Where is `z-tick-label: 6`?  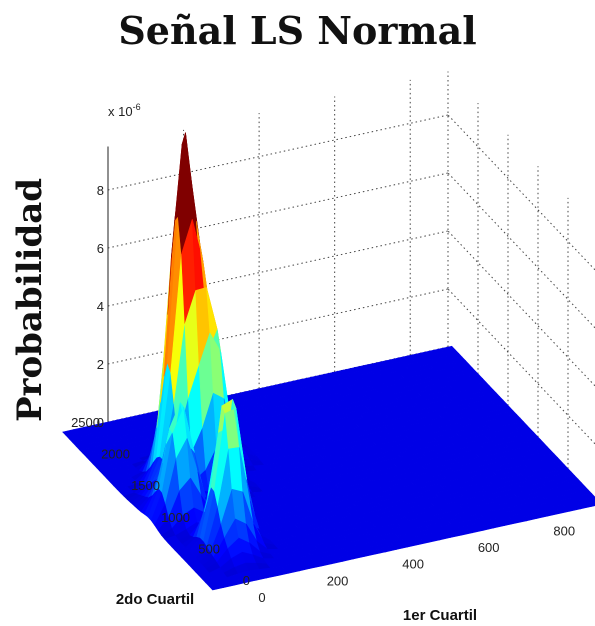
z-tick-label: 6 is located at coordinates (100, 248).